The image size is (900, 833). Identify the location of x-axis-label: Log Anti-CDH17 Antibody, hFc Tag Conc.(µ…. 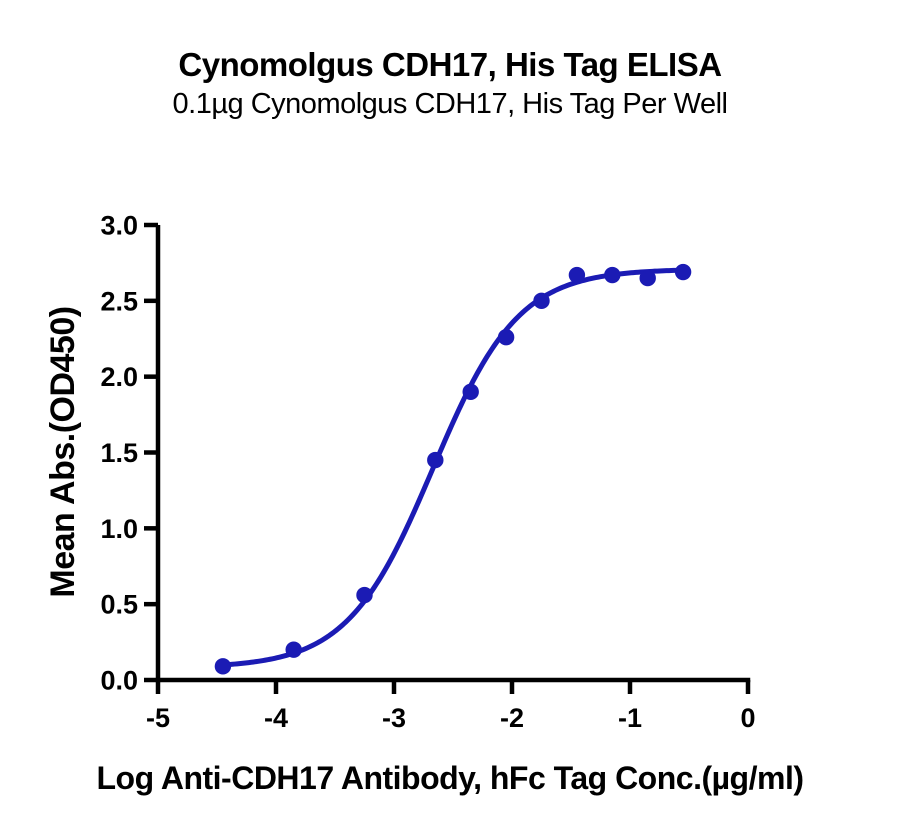
(450, 778).